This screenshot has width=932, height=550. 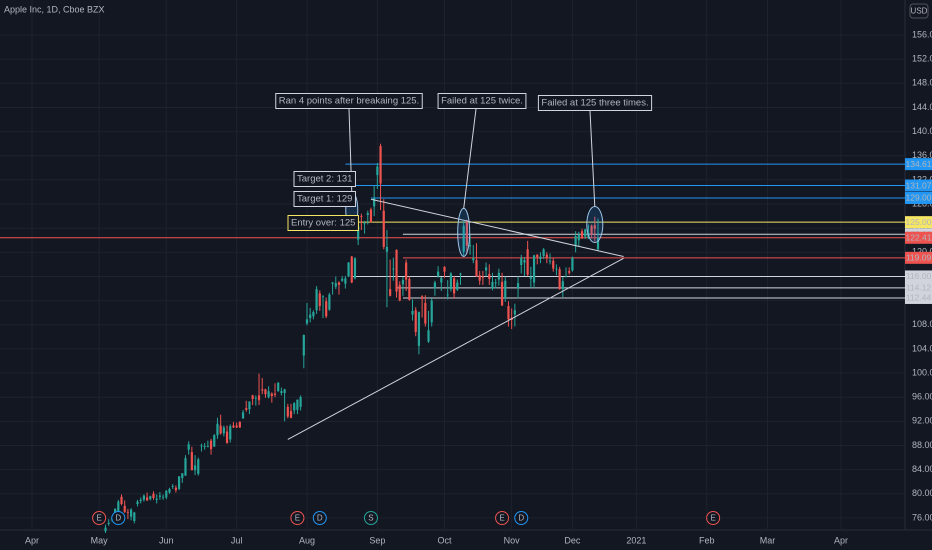 What do you see at coordinates (919, 238) in the screenshot?
I see `price-level-label: 122.41` at bounding box center [919, 238].